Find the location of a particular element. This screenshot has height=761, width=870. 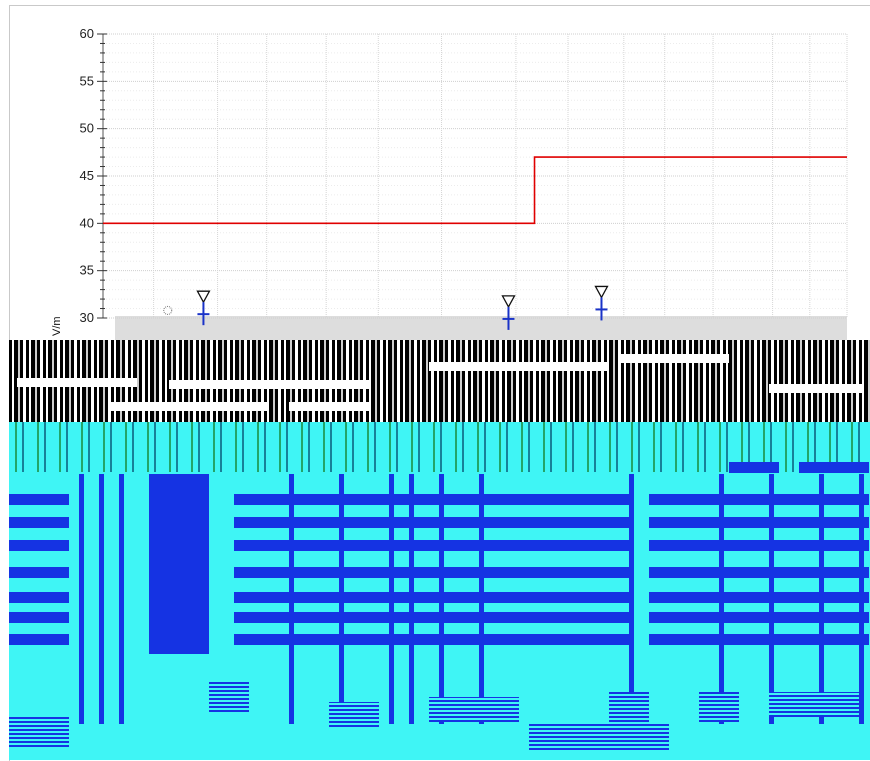

y-tick-label: 30 is located at coordinates (87, 317).